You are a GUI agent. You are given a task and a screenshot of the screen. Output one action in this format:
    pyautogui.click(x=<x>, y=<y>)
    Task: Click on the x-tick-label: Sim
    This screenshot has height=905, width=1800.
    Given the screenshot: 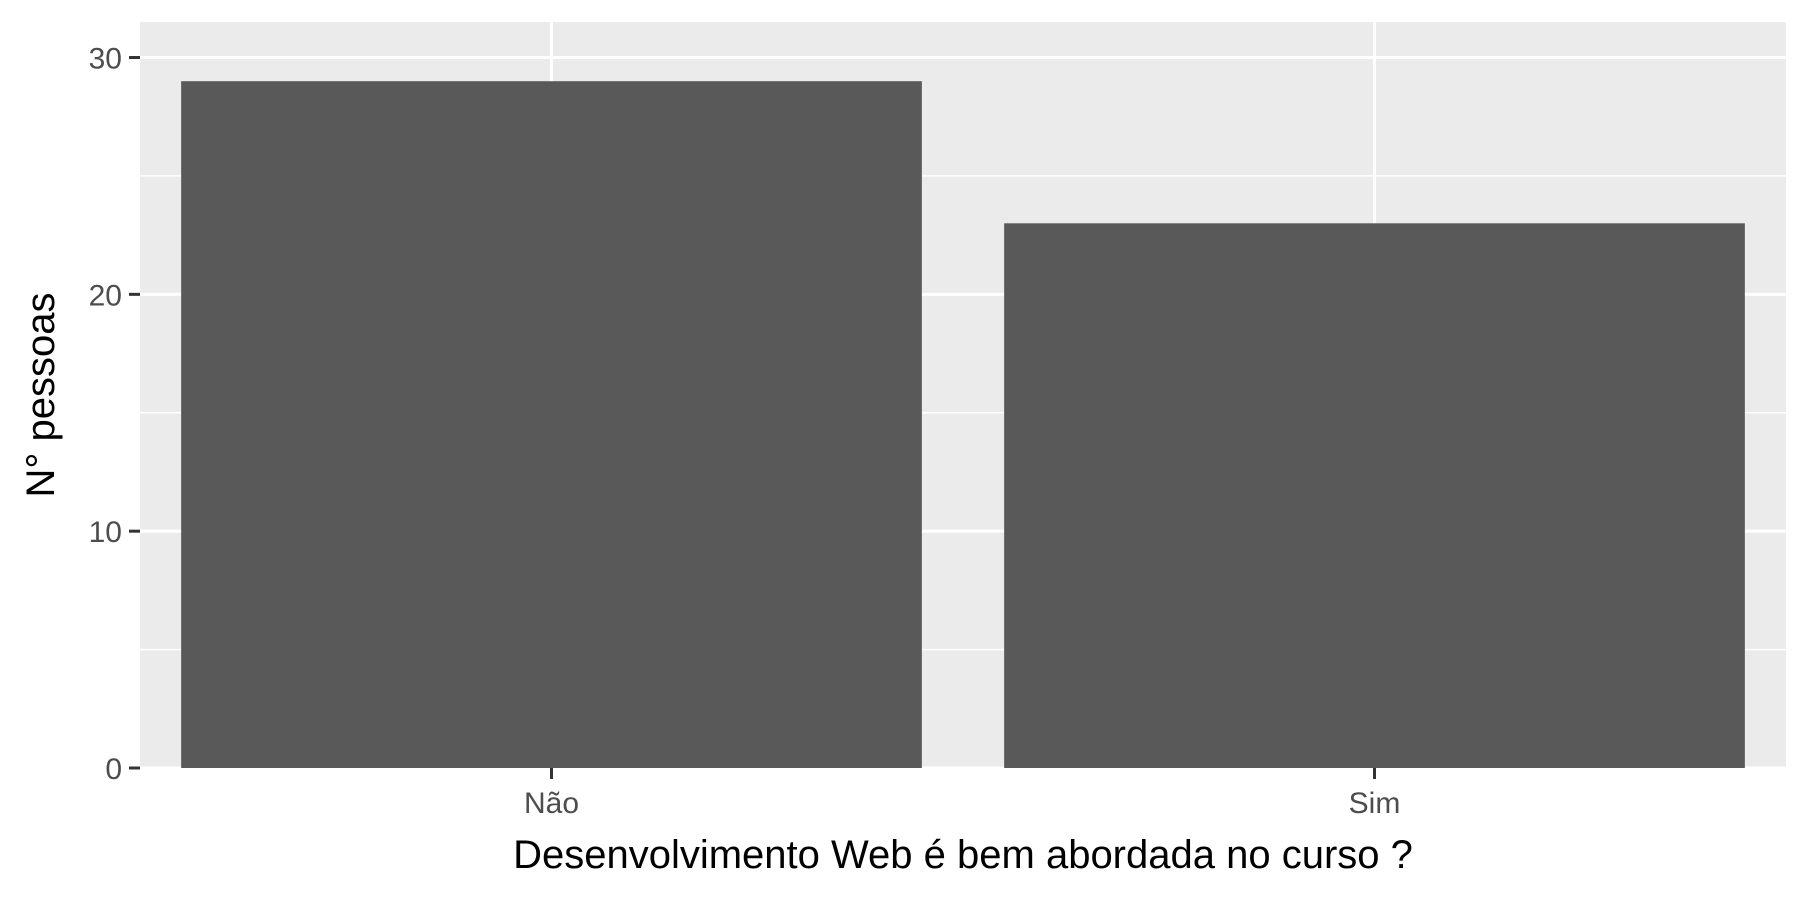 What is the action you would take?
    pyautogui.click(x=1375, y=803)
    